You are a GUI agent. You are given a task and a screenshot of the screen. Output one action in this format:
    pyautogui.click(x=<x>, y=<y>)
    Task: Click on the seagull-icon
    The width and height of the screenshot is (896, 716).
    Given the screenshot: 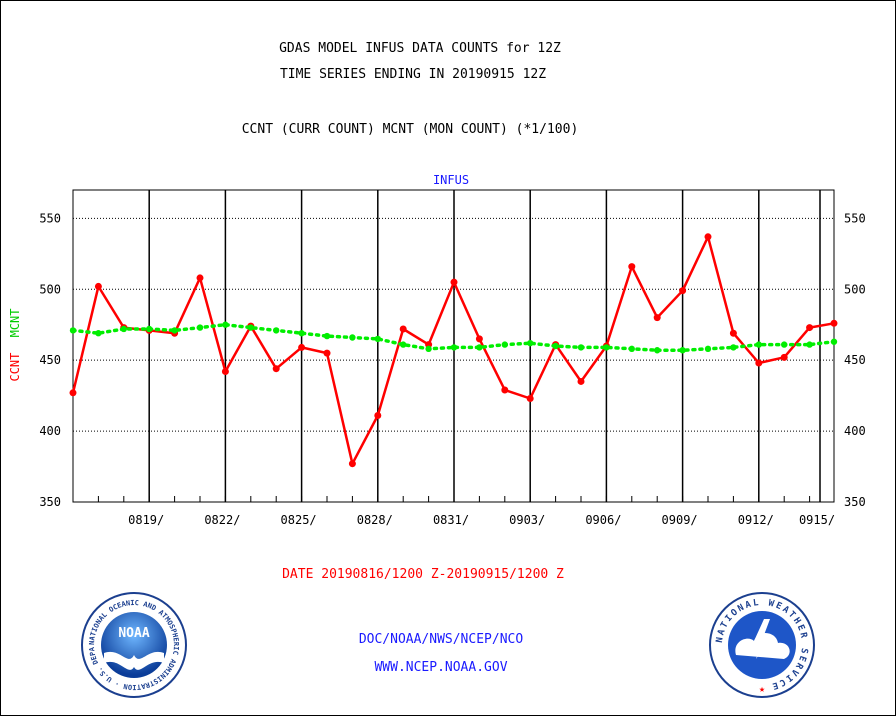 What is the action you would take?
    pyautogui.click(x=134, y=660)
    